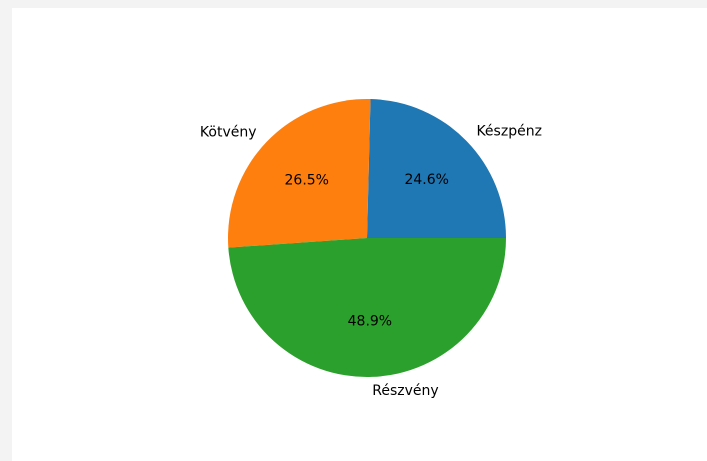  Describe the element at coordinates (426, 180) in the screenshot. I see `percent-label-keszpenz: 24.6%` at that location.